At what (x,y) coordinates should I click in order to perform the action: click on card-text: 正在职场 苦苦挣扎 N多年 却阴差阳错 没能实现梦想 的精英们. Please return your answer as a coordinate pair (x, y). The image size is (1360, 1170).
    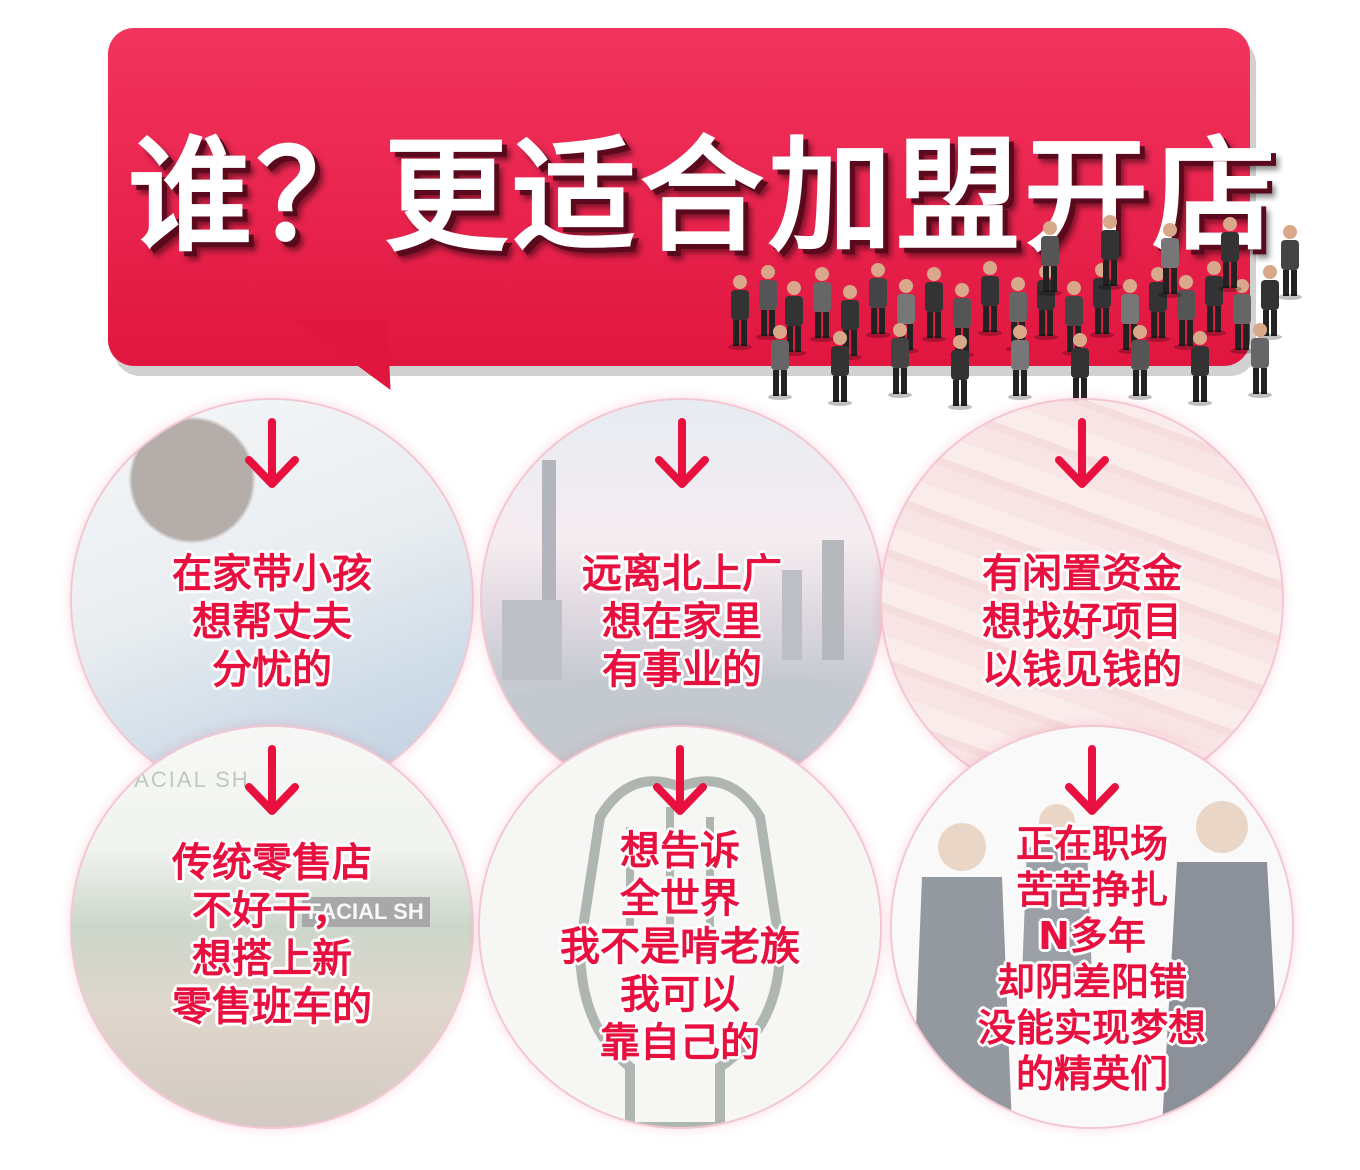
    Looking at the image, I should click on (1091, 959).